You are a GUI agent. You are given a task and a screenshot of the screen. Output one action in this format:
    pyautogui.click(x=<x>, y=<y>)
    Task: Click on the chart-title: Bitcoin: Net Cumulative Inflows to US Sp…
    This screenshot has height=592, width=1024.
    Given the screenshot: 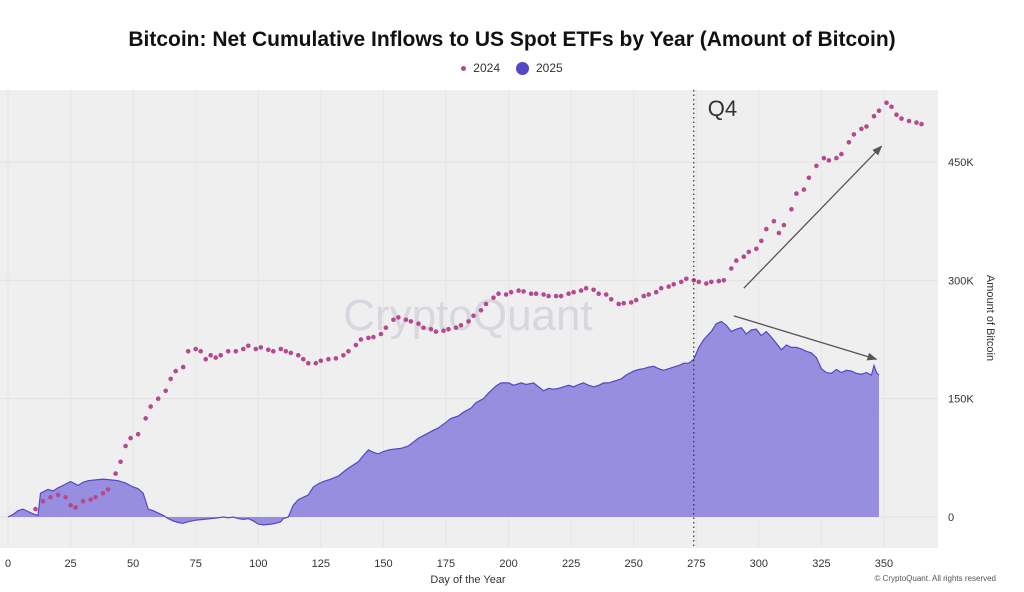 What is the action you would take?
    pyautogui.click(x=512, y=39)
    